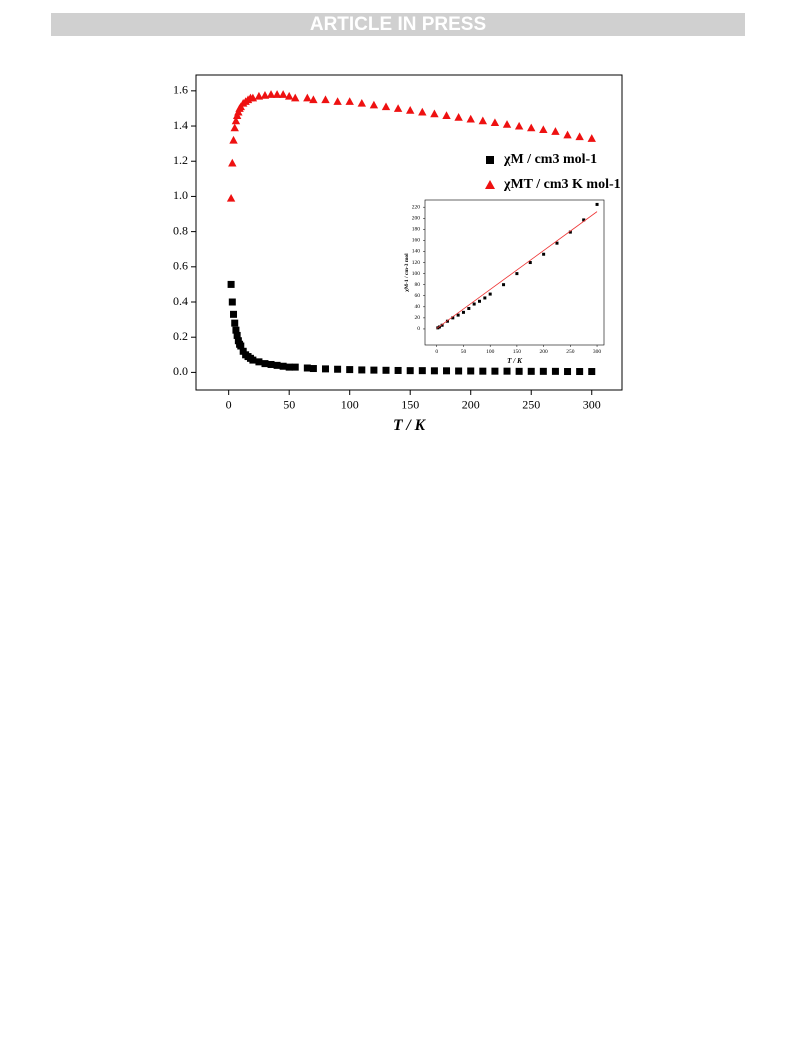 This screenshot has height=1057, width=793. Describe the element at coordinates (180, 371) in the screenshot. I see `y-tick-label: 0.0` at that location.